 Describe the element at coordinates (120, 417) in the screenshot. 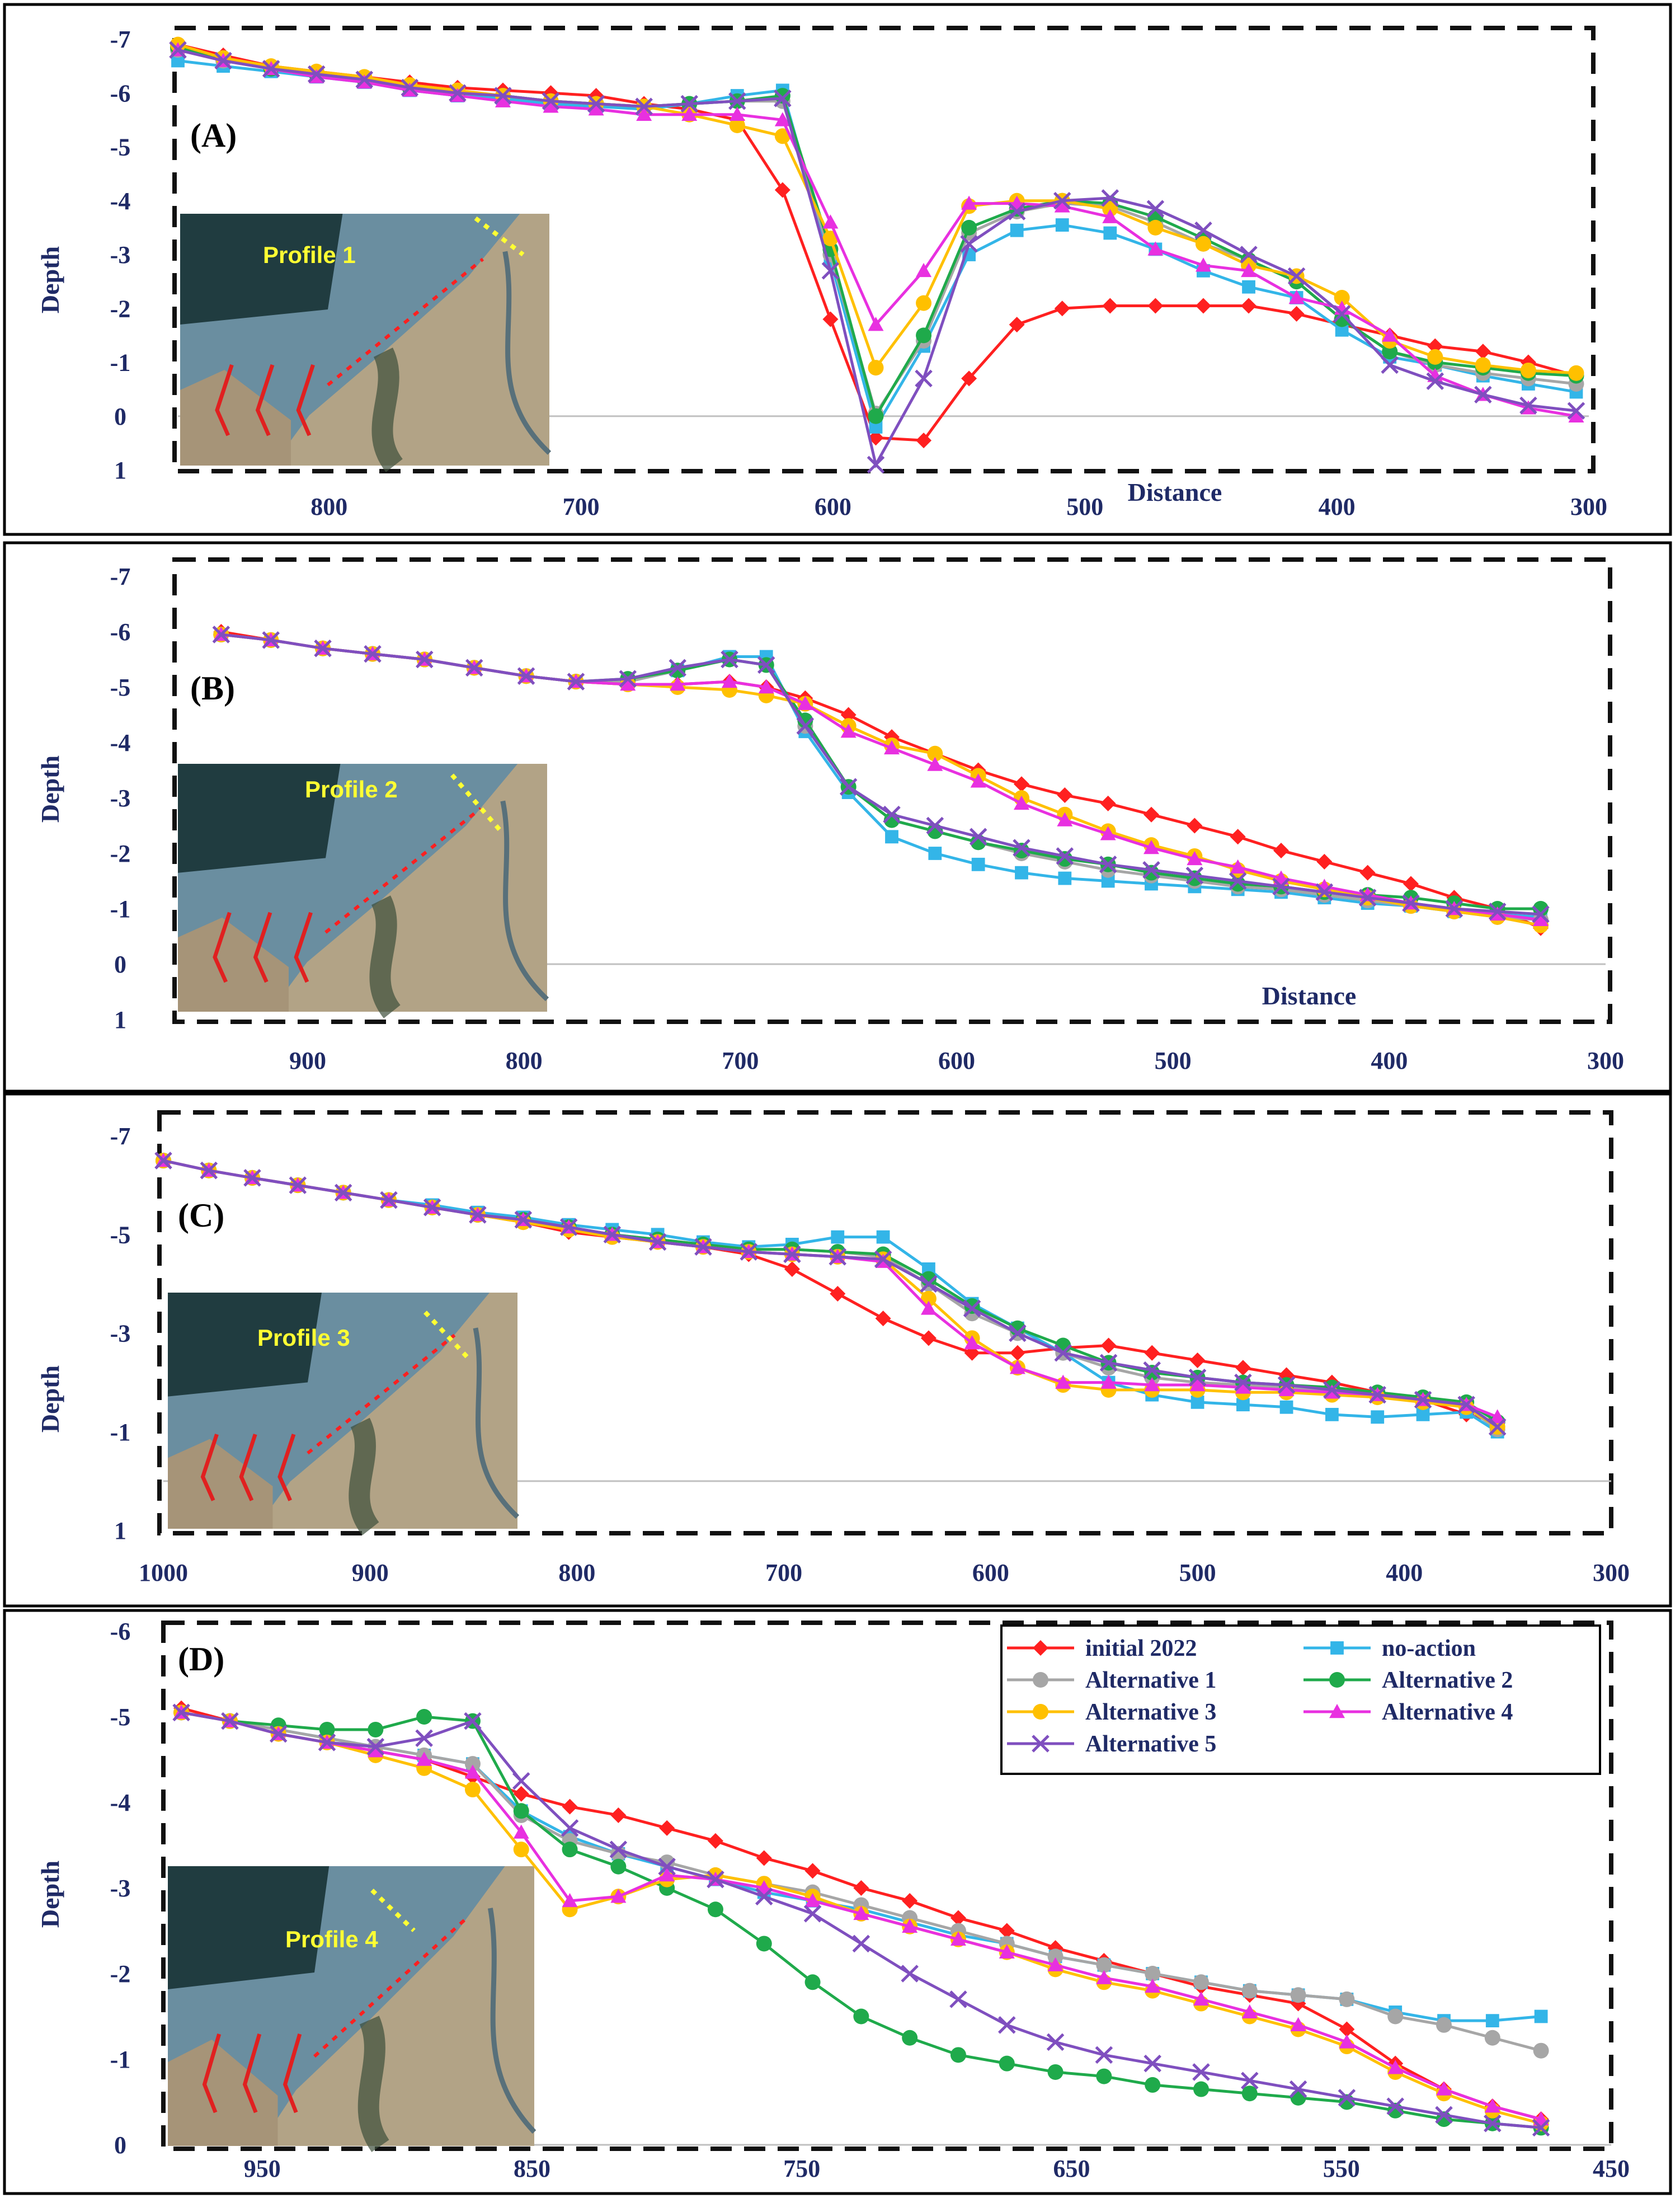

I see `y-tick-label: 0` at that location.